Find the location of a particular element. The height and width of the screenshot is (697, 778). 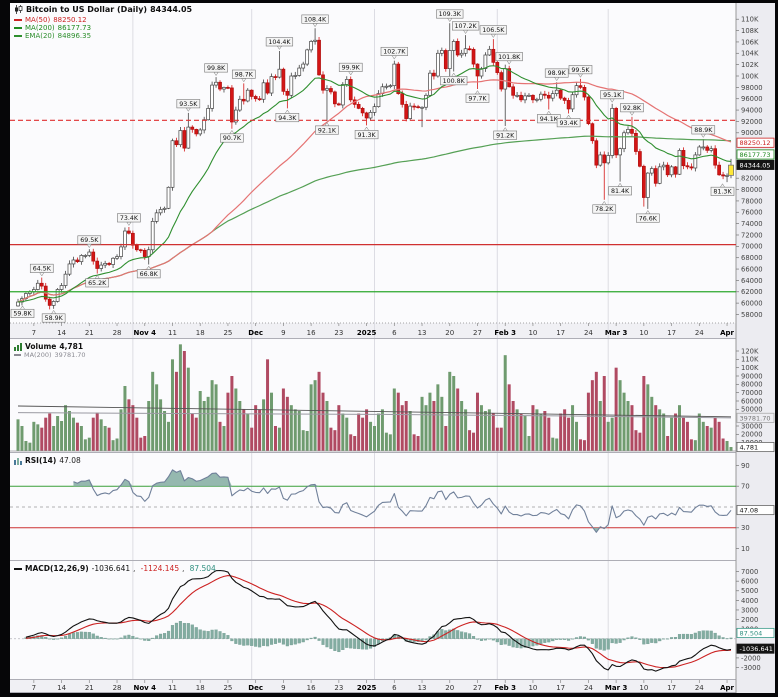

svg-text: 94.3K is located at coordinates (287, 118).